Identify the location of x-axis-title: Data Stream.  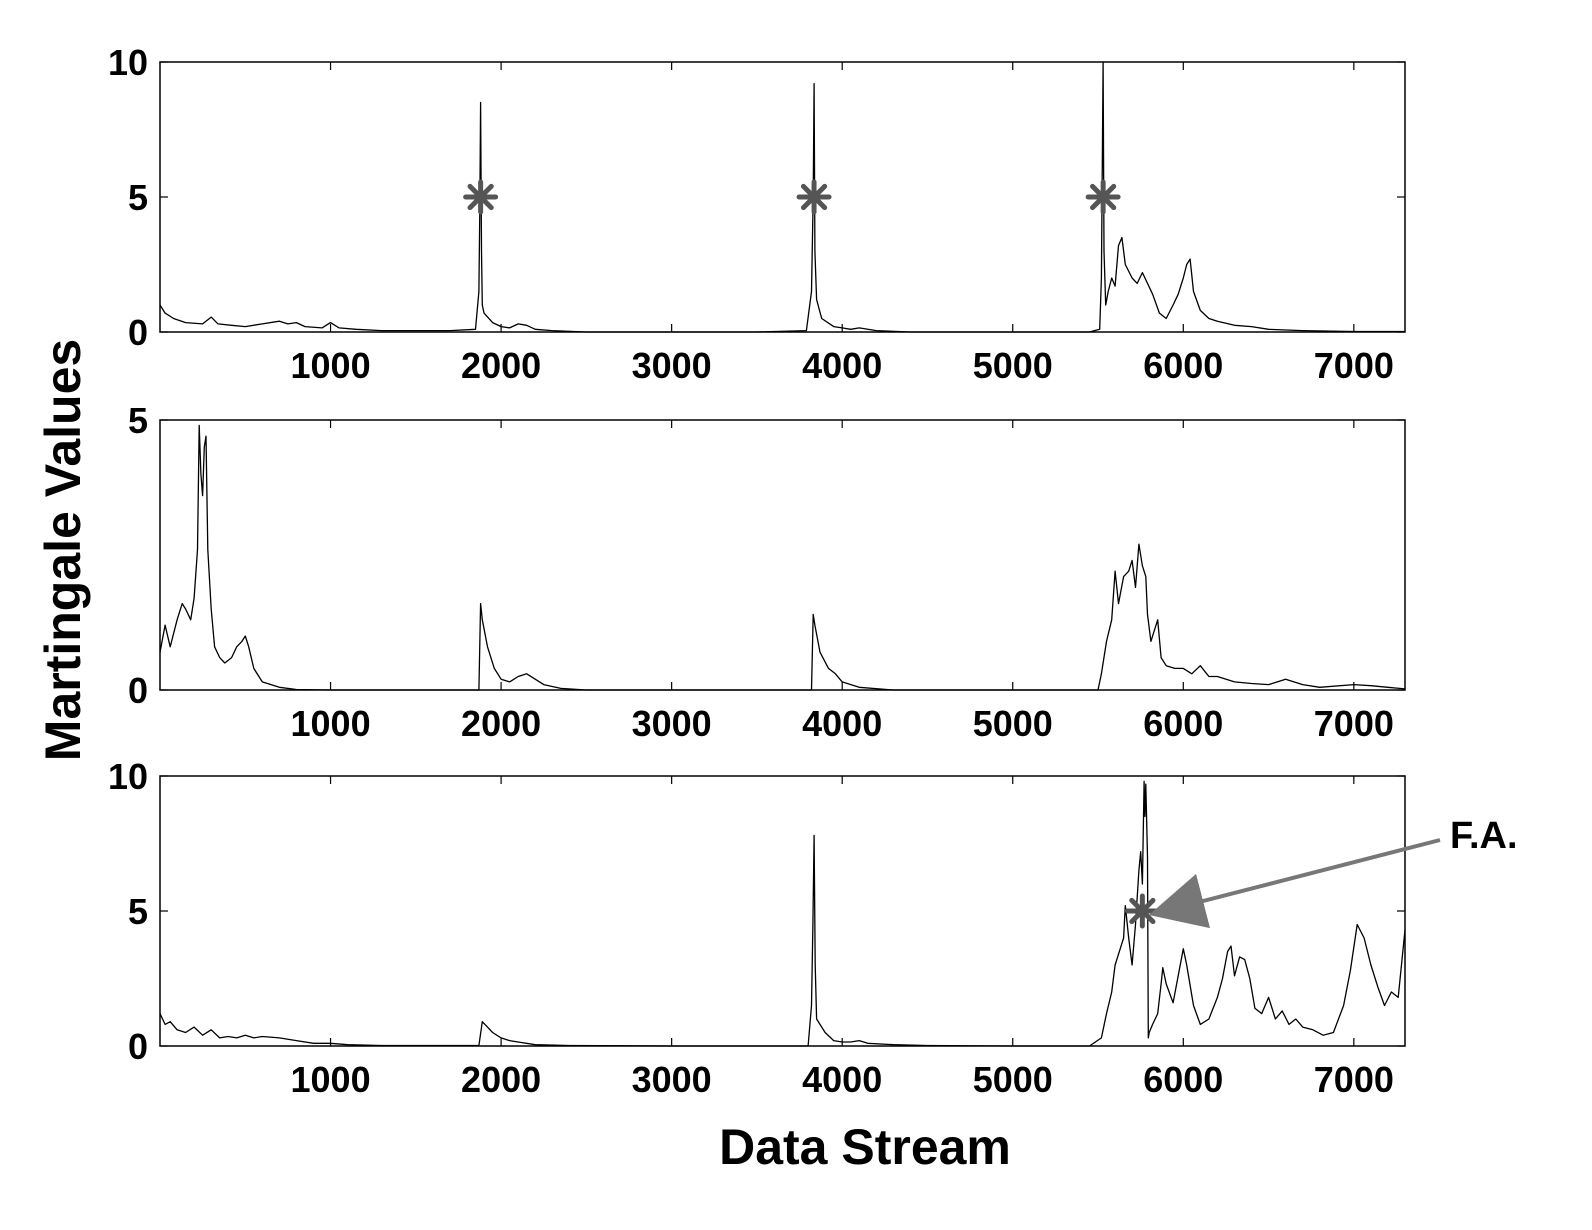
(865, 1147).